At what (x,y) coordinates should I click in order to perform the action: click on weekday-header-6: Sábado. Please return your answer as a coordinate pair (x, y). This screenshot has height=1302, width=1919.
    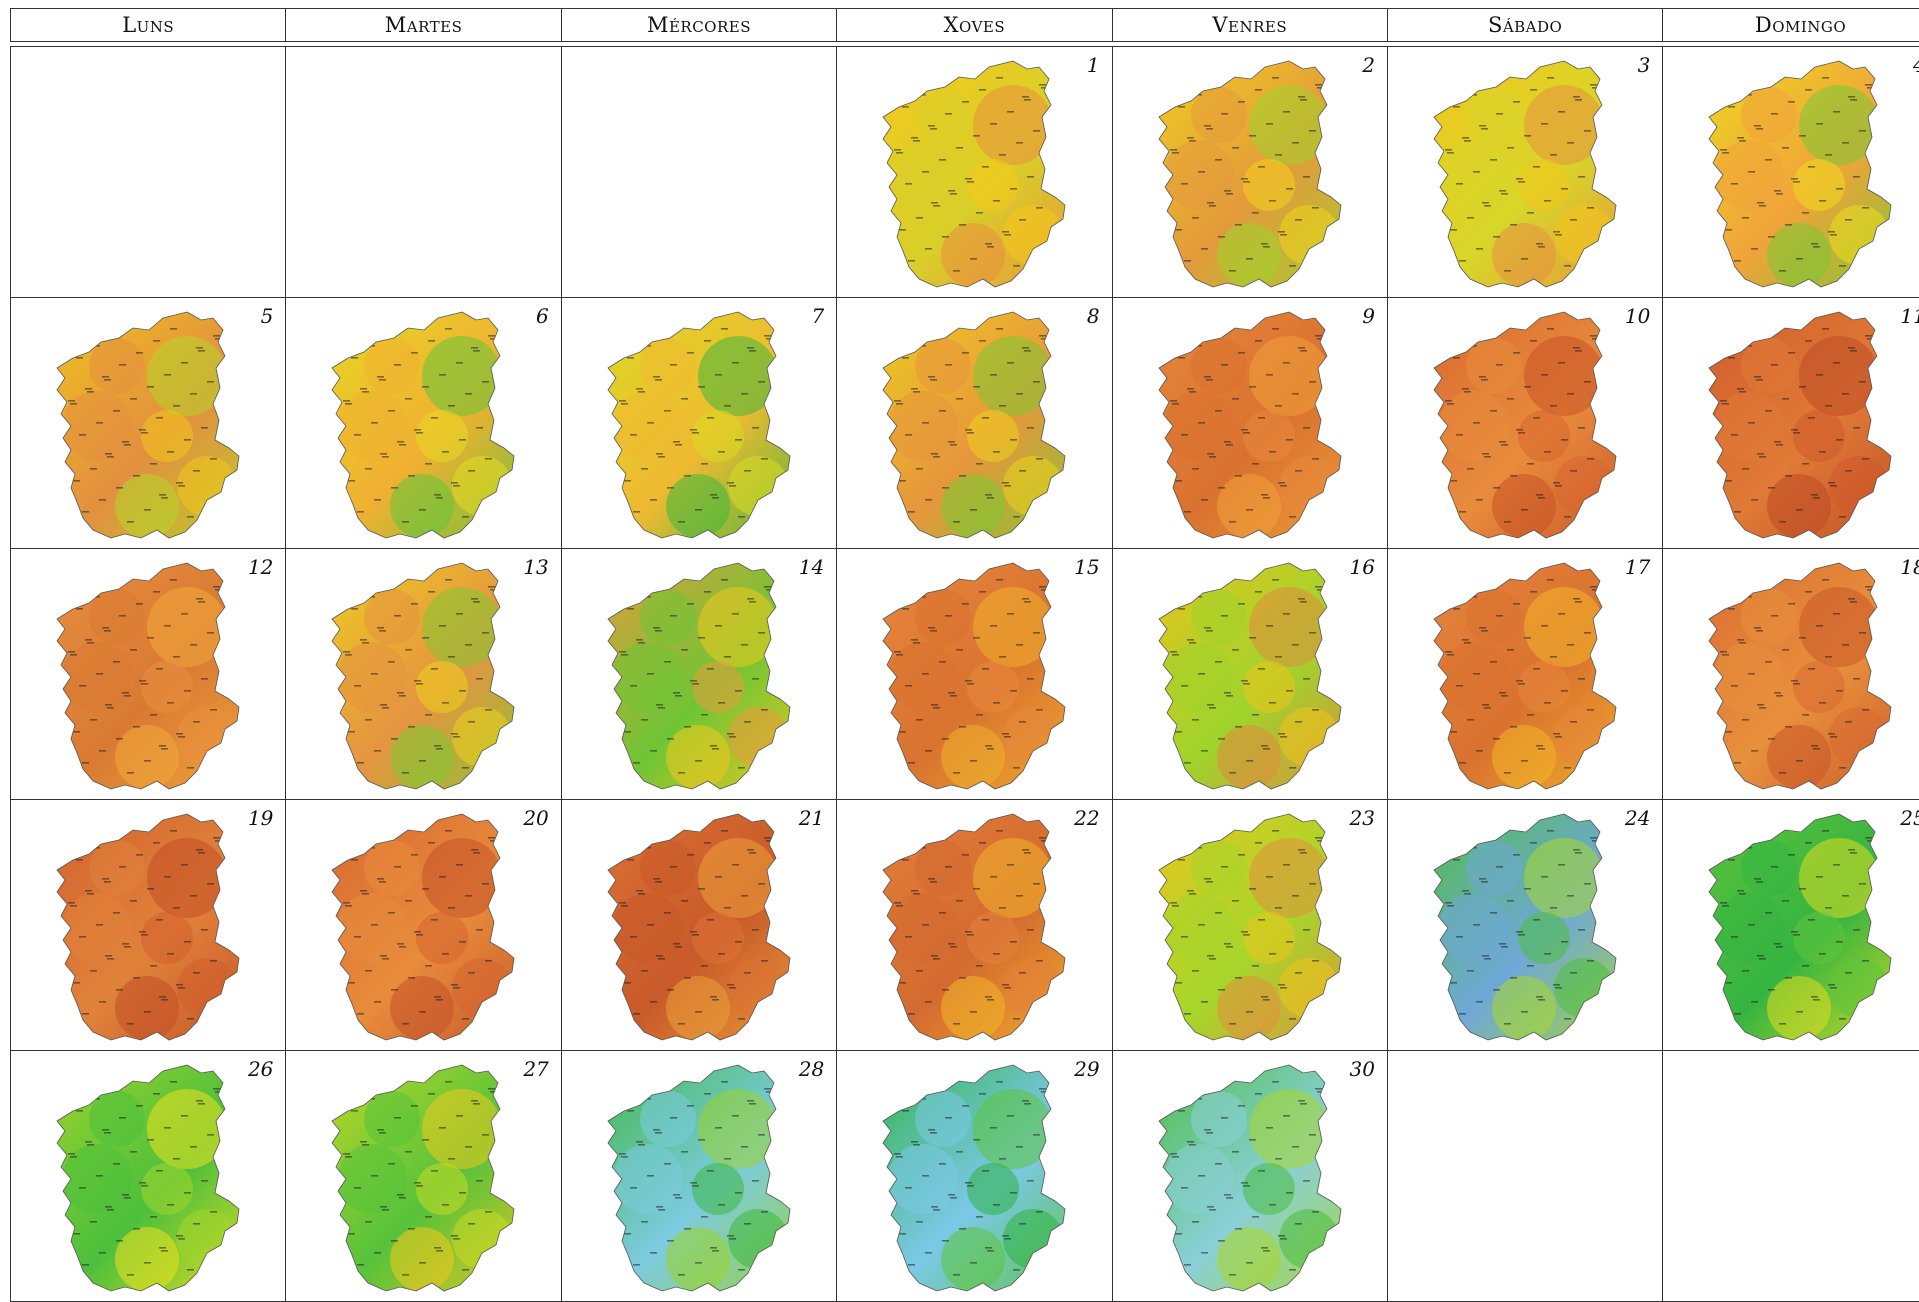
    Looking at the image, I should click on (1524, 25).